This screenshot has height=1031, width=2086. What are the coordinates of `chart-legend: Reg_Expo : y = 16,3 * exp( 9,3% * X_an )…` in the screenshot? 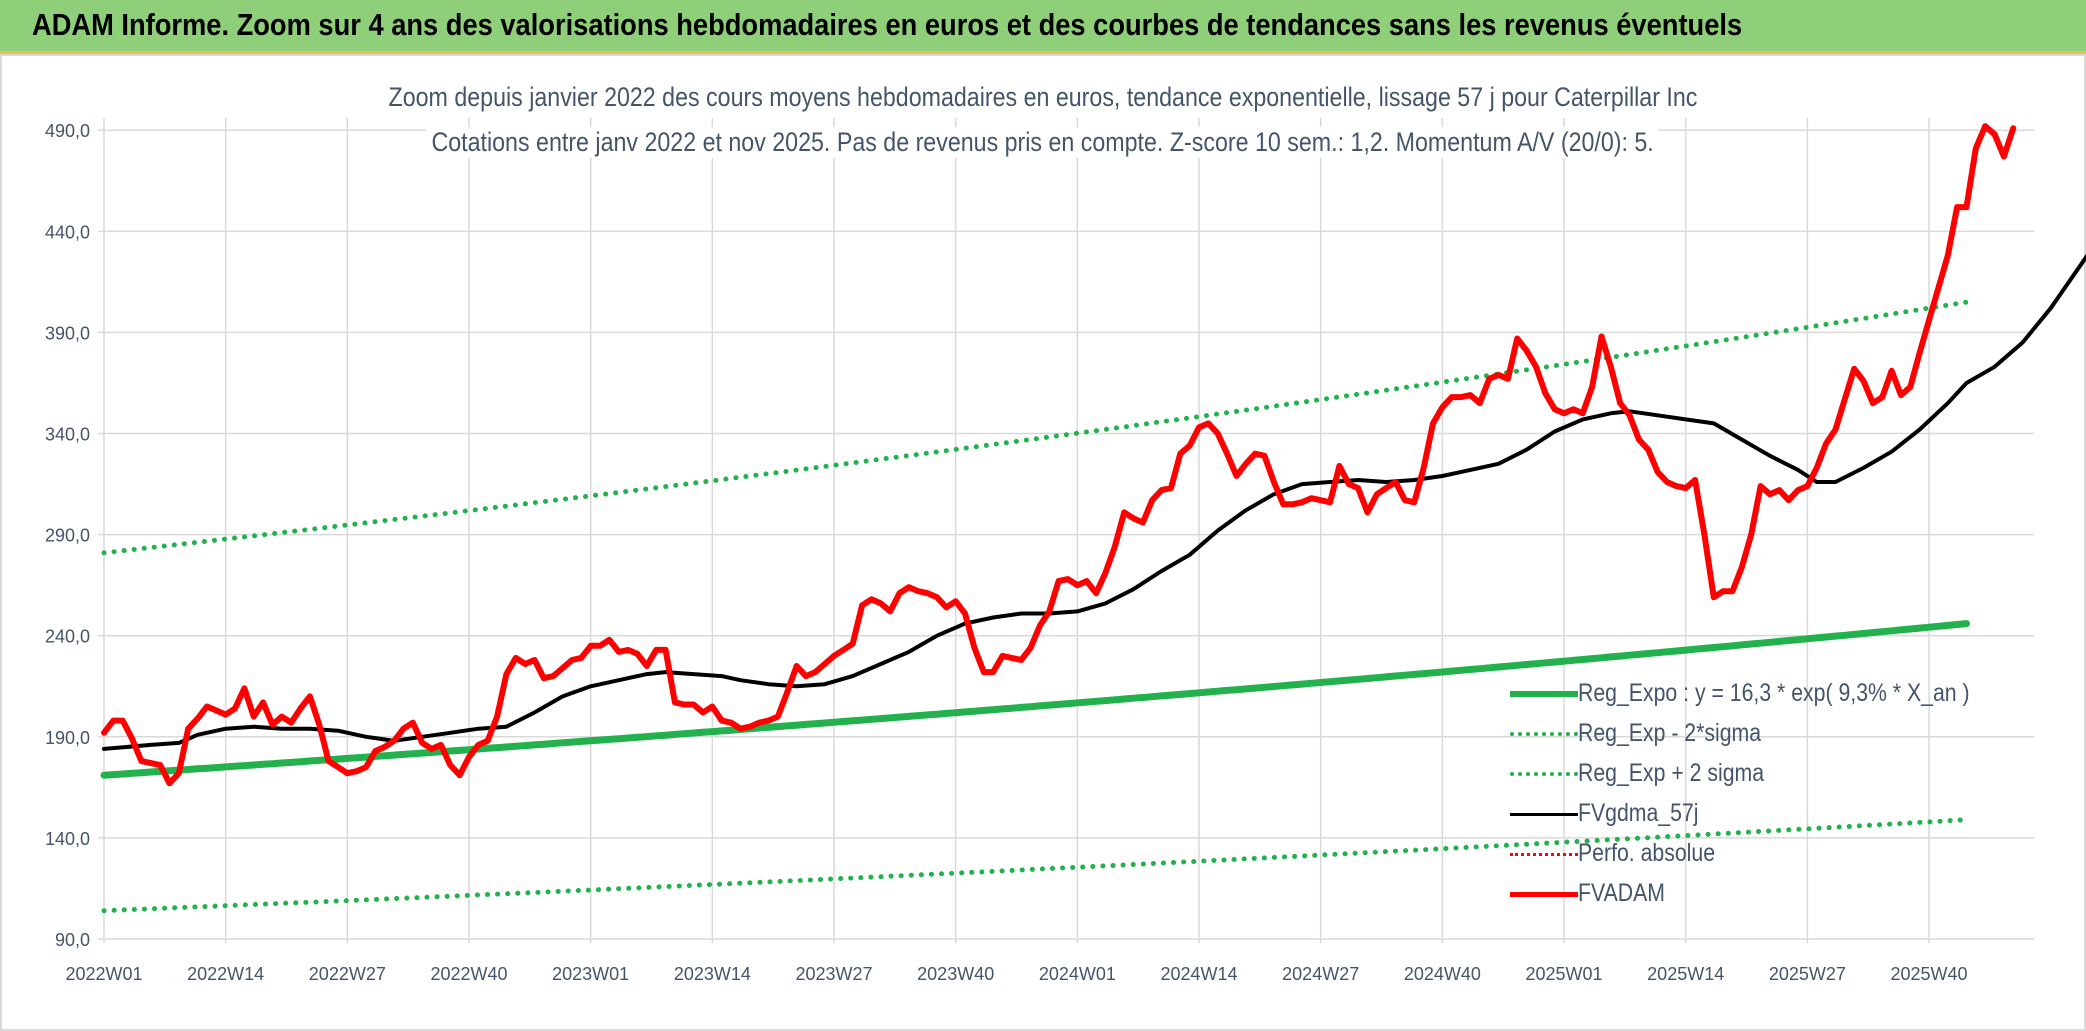 It's located at (1745, 795).